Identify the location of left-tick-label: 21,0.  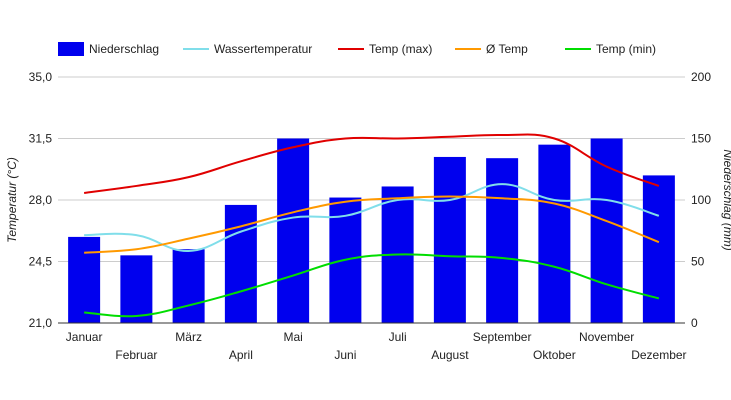
(41, 323).